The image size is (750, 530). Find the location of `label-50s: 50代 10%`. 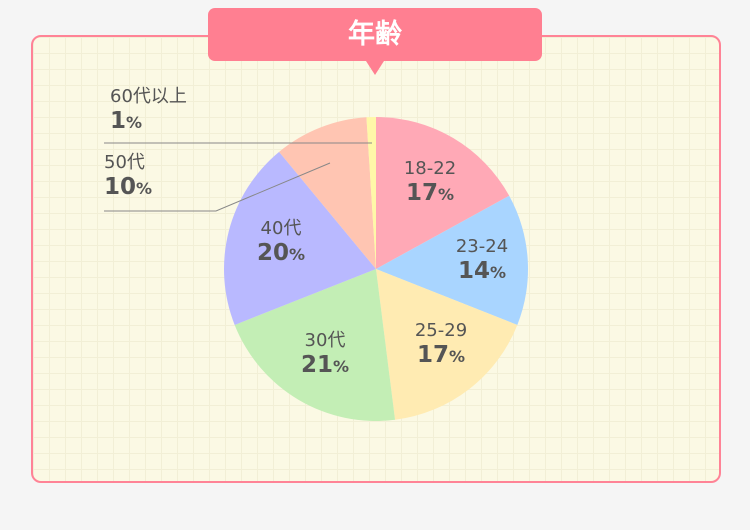

label-50s: 50代 10% is located at coordinates (128, 176).